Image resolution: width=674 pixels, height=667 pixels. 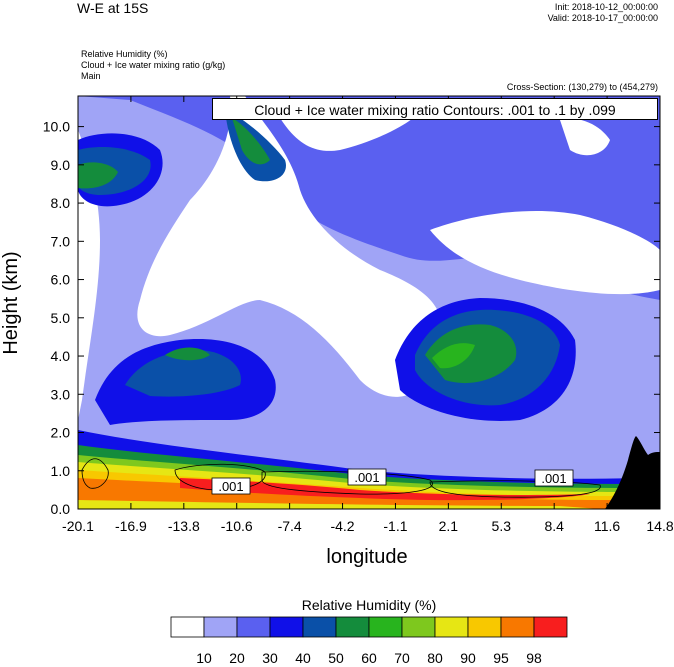 What do you see at coordinates (369, 641) in the screenshot?
I see `colorbar: 10 20 30 40 50 60 70 80 90 95 98` at bounding box center [369, 641].